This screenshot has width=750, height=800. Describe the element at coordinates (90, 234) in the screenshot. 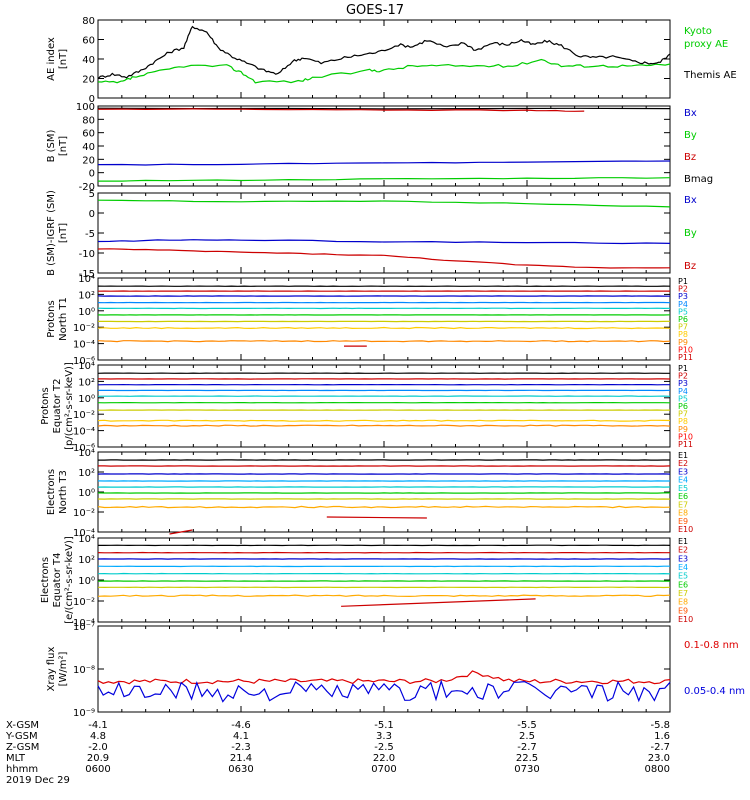

I see `y-tick-label: -5` at that location.